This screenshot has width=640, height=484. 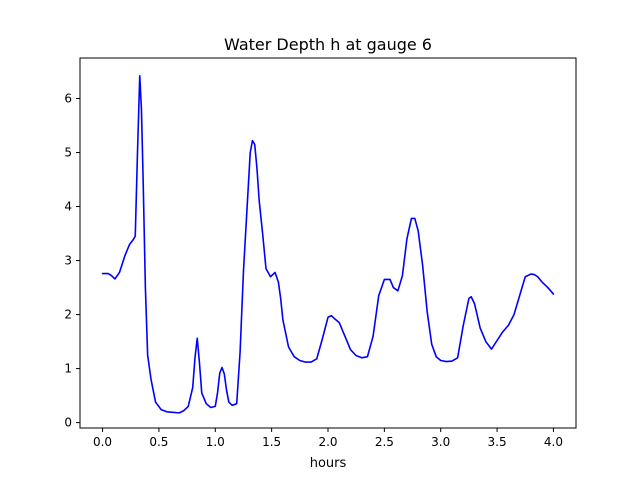 What do you see at coordinates (328, 463) in the screenshot?
I see `x-axis-label: hours` at bounding box center [328, 463].